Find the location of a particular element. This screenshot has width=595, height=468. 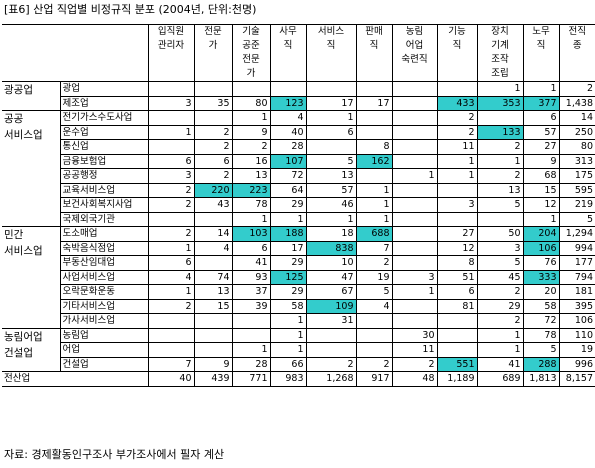

table-title: [표6] 산업 직업별 비정규직 분포 (2004년, 단위:천명) is located at coordinates (130, 9).